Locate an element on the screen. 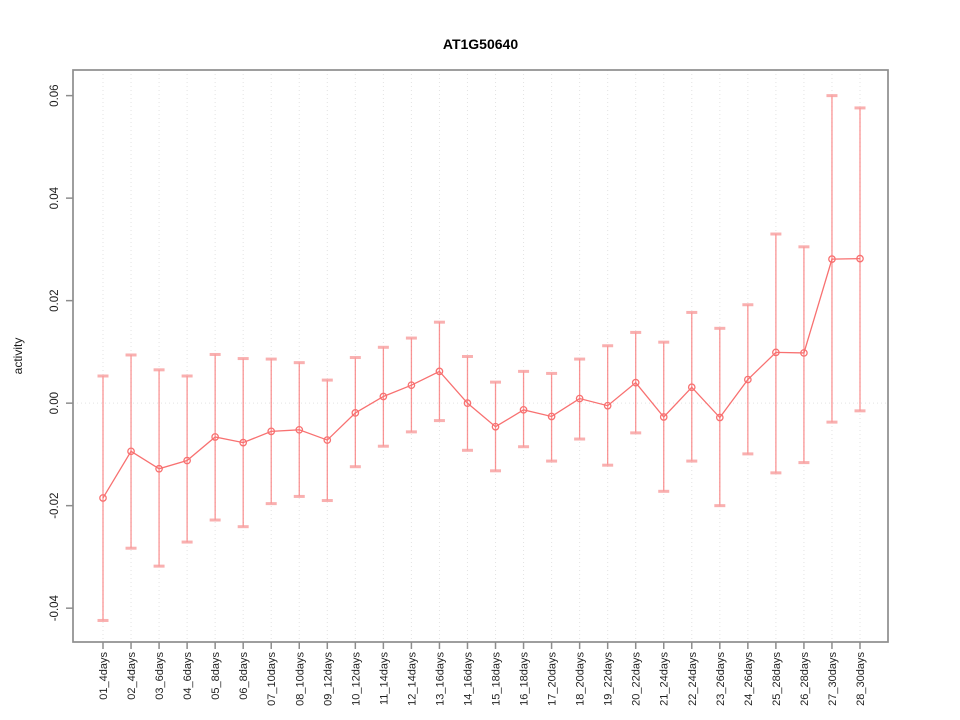  x-tick-label: 04_6days is located at coordinates (188, 676).